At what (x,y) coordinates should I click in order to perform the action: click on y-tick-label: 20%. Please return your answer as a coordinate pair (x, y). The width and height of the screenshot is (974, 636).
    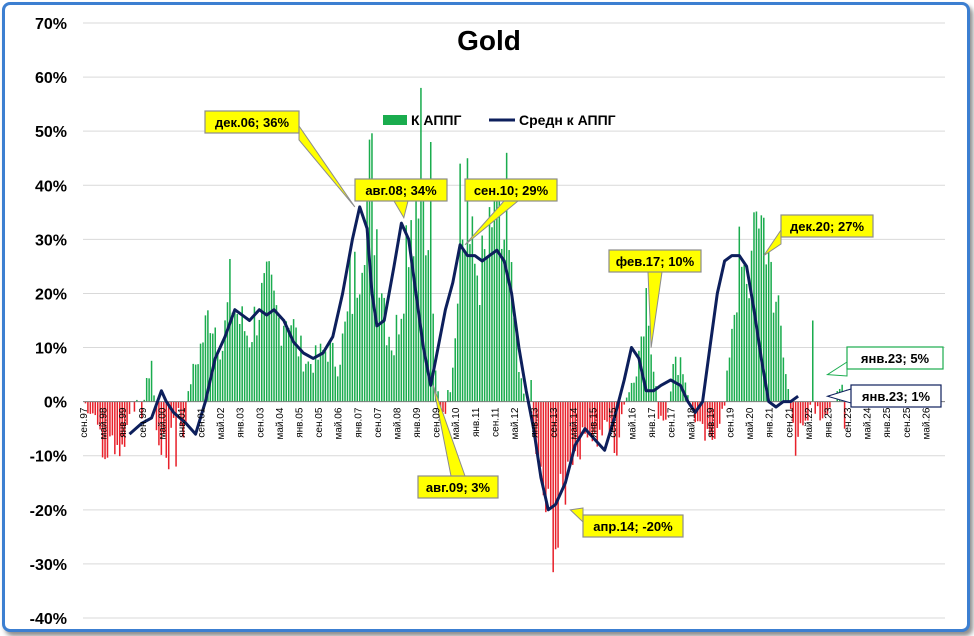
    Looking at the image, I should click on (51, 294).